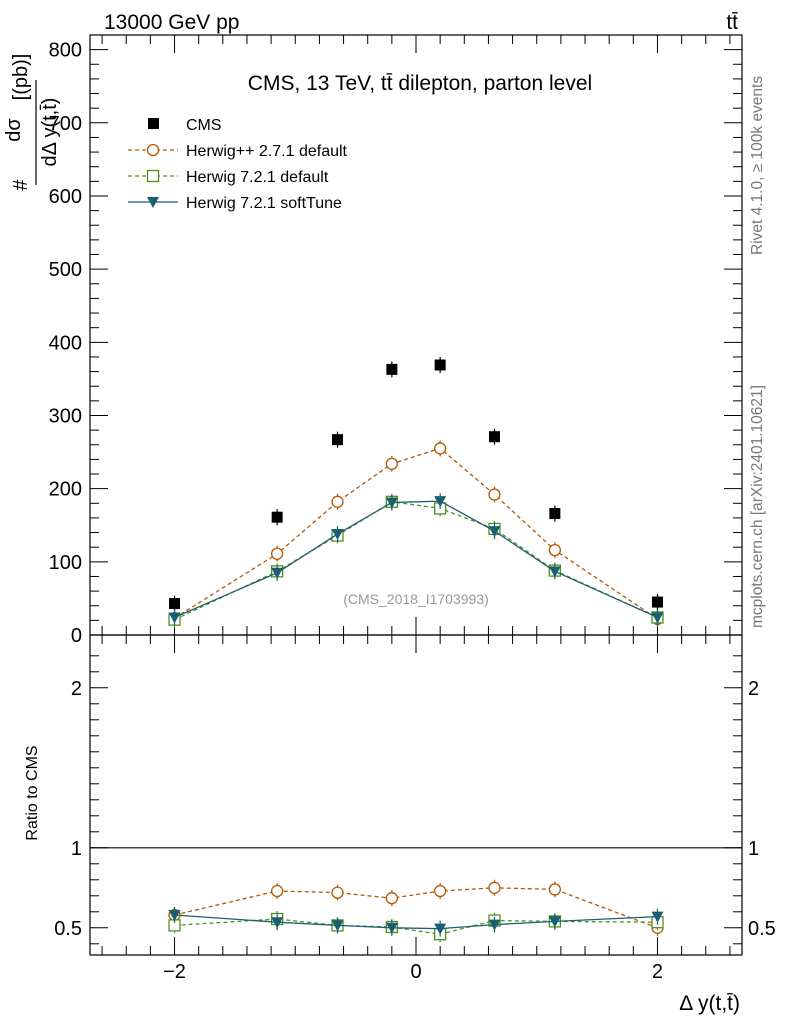  Describe the element at coordinates (65, 197) in the screenshot. I see `main-y-tick-label: 600` at that location.